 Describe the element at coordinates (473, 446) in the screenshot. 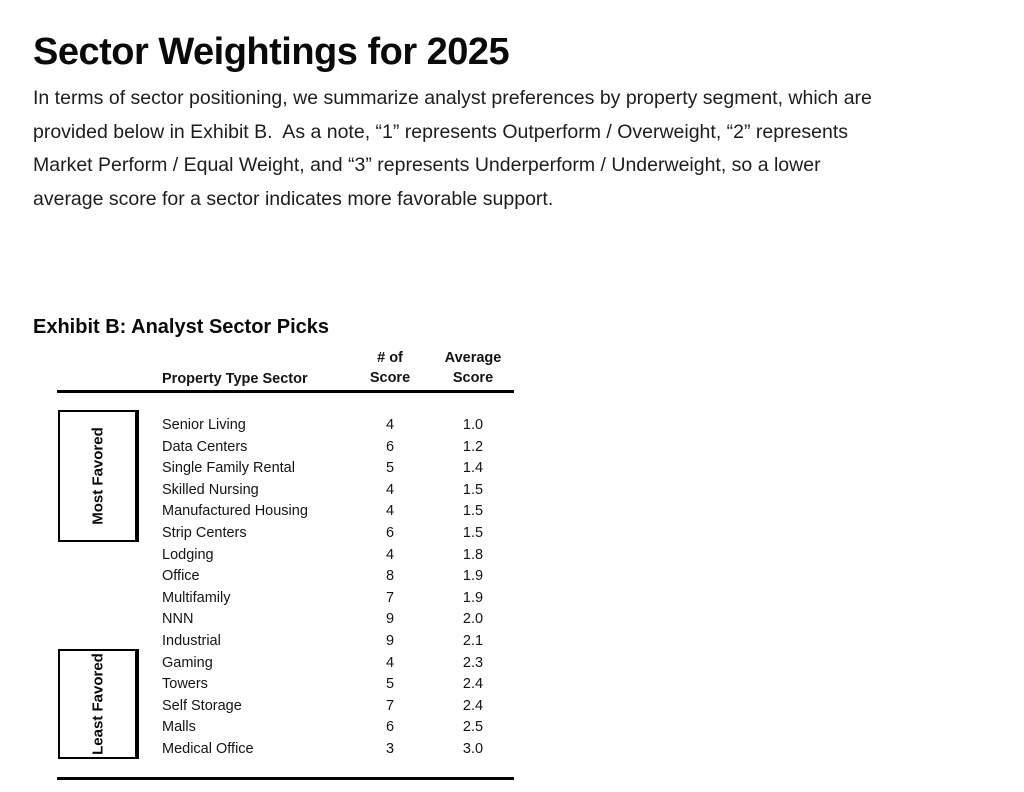

I see `average-score-cell: 1.2` at that location.